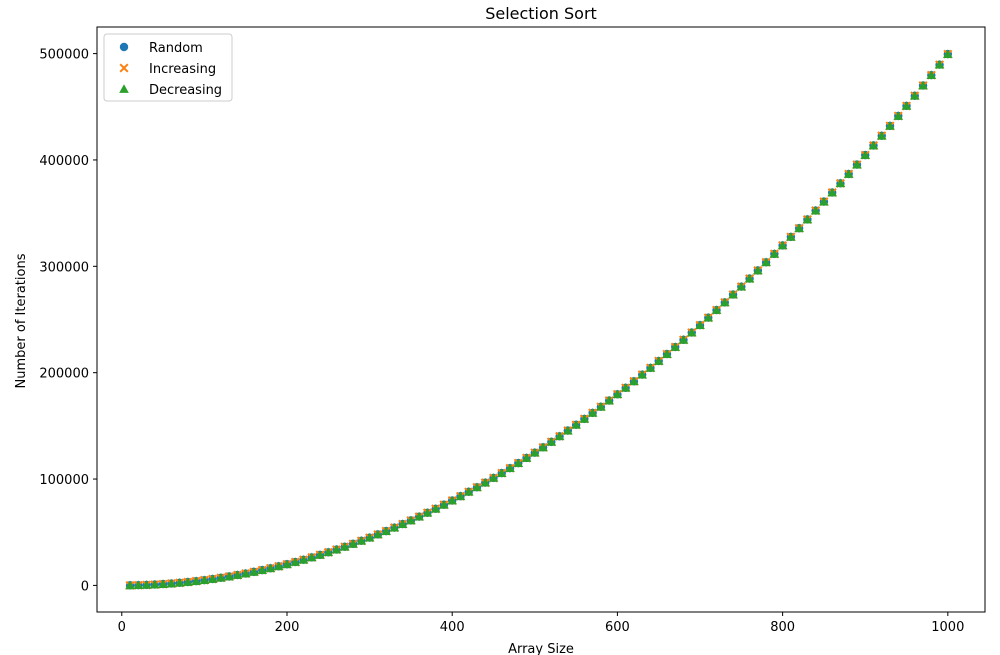 The height and width of the screenshot is (655, 1000). Describe the element at coordinates (64, 267) in the screenshot. I see `y-tick-label: 300000` at that location.